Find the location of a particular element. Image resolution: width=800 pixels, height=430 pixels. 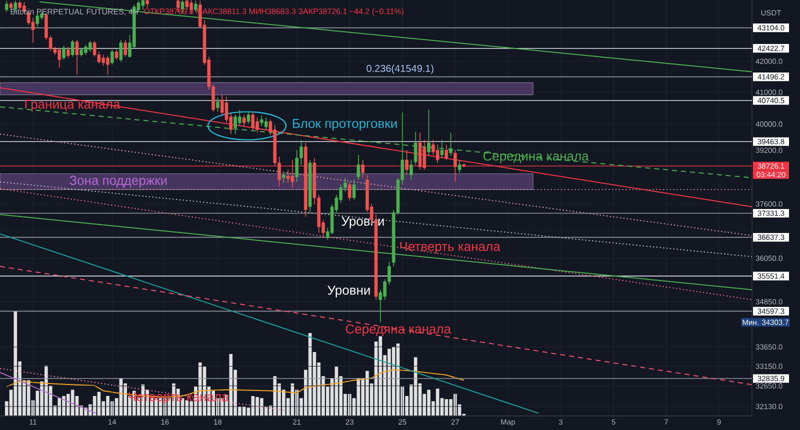

annotation: Граница канала is located at coordinates (72, 106).